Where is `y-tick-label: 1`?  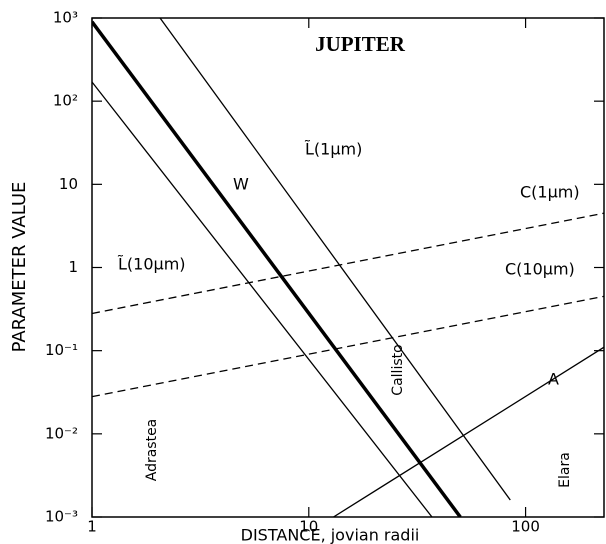 y-tick-label: 1 is located at coordinates (73, 267).